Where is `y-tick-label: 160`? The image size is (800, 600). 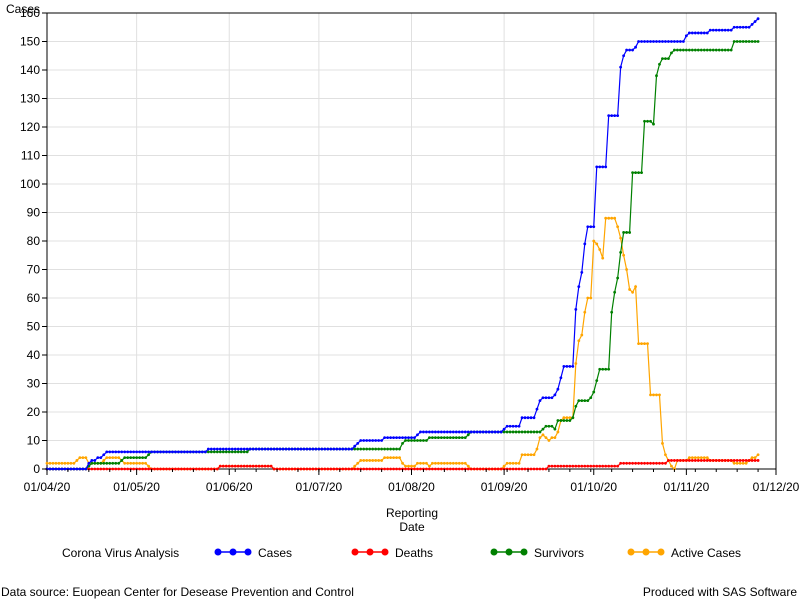
y-tick-label: 160 is located at coordinates (30, 13).